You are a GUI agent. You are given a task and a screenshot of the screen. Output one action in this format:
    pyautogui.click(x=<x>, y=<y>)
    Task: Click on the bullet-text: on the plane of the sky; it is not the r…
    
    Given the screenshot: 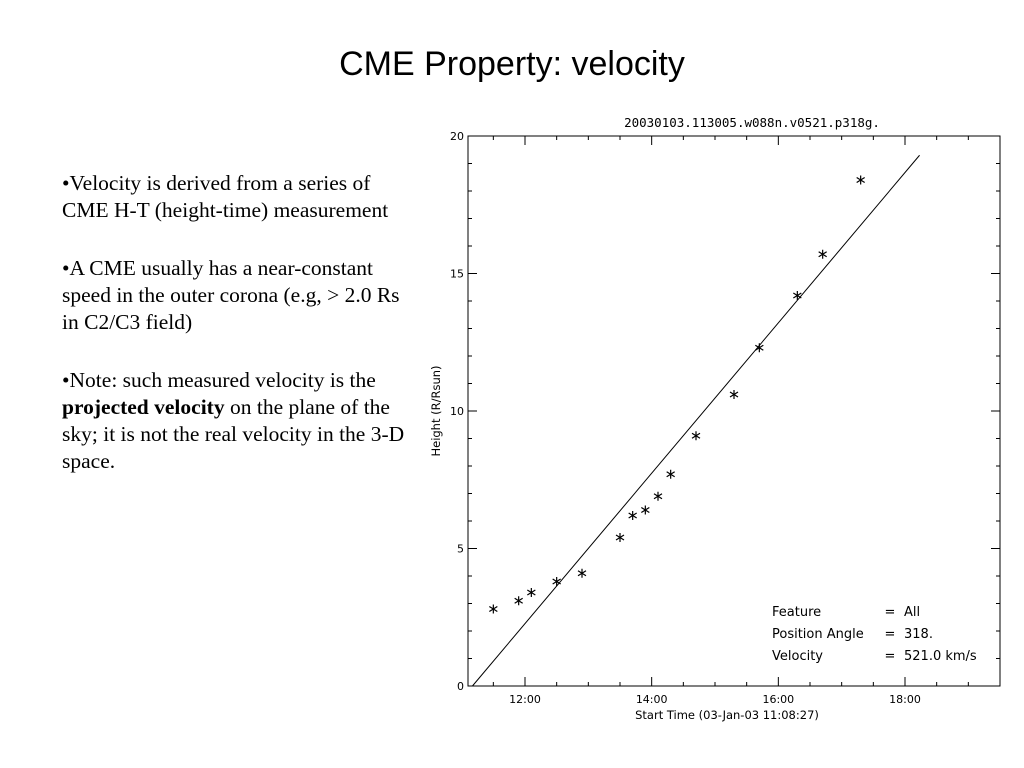 What is the action you would take?
    pyautogui.click(x=233, y=434)
    